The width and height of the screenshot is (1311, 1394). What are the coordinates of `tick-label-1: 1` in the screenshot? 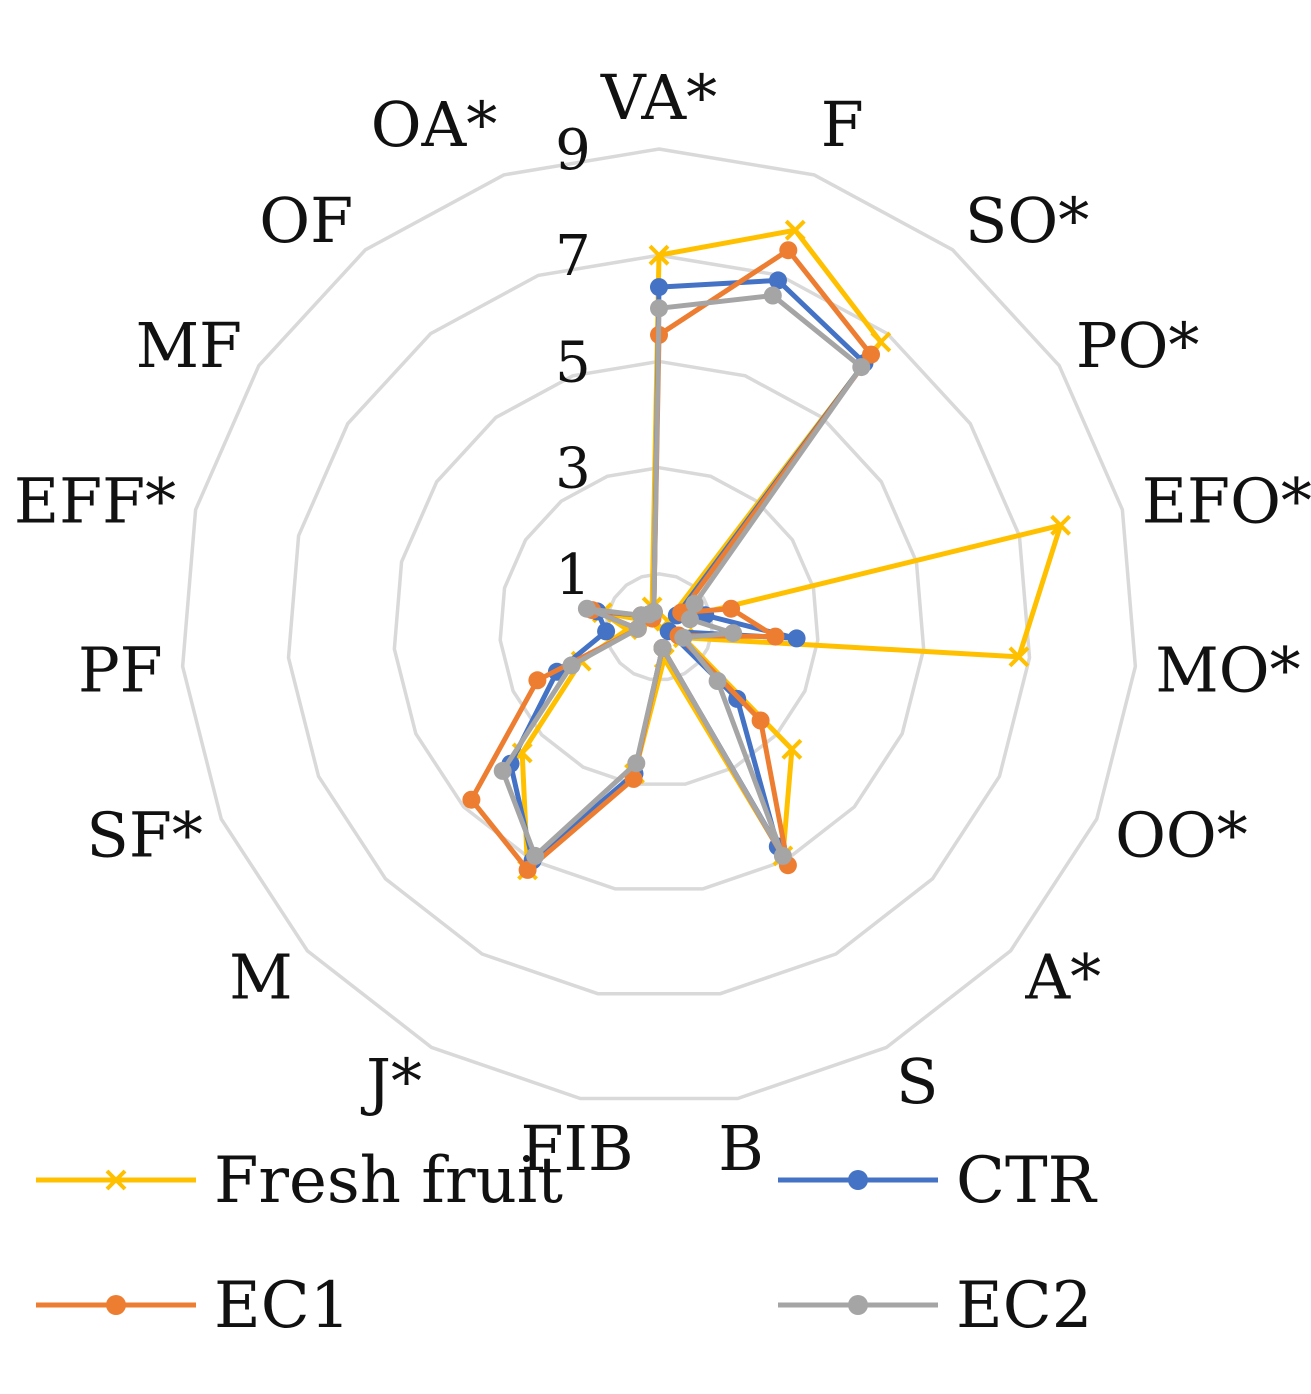 It's located at (573, 575).